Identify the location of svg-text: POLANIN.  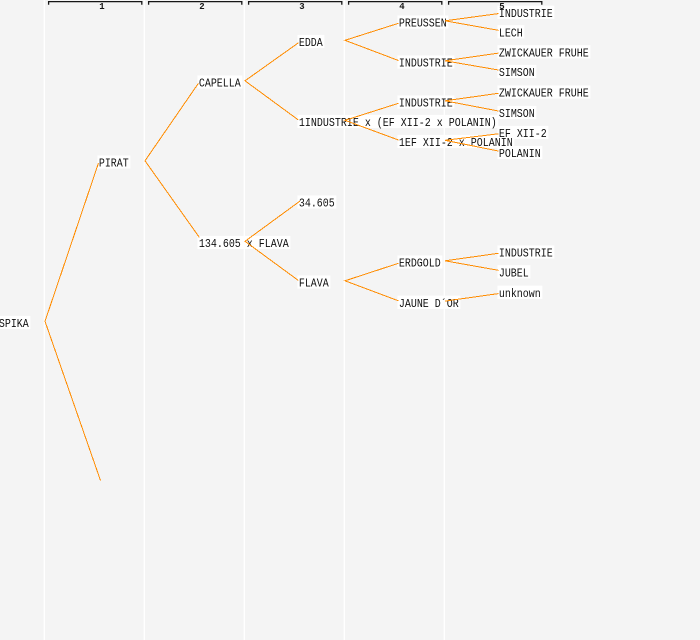
(520, 154).